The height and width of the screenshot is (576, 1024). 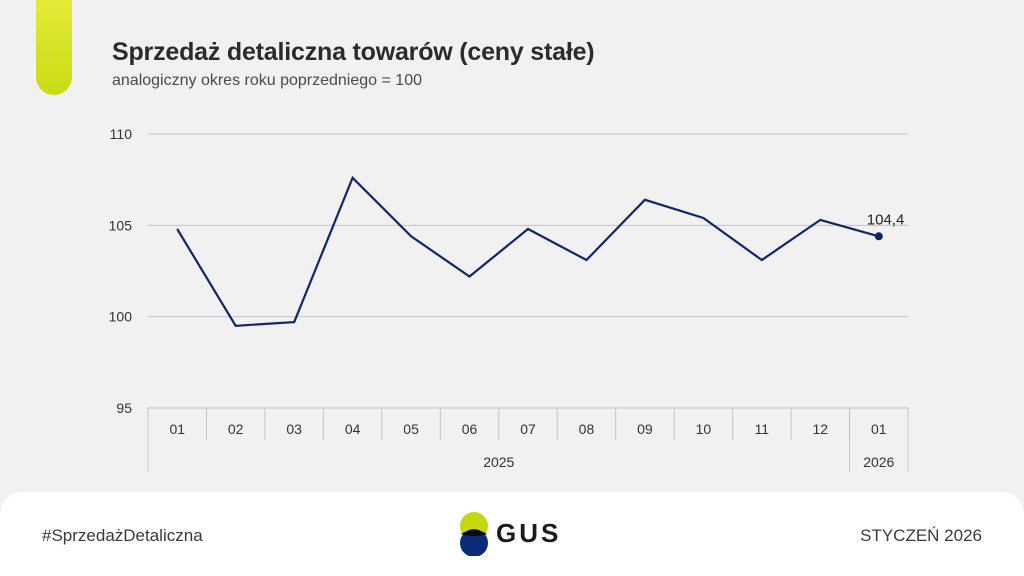 I want to click on x-tick-label: 06, so click(x=470, y=429).